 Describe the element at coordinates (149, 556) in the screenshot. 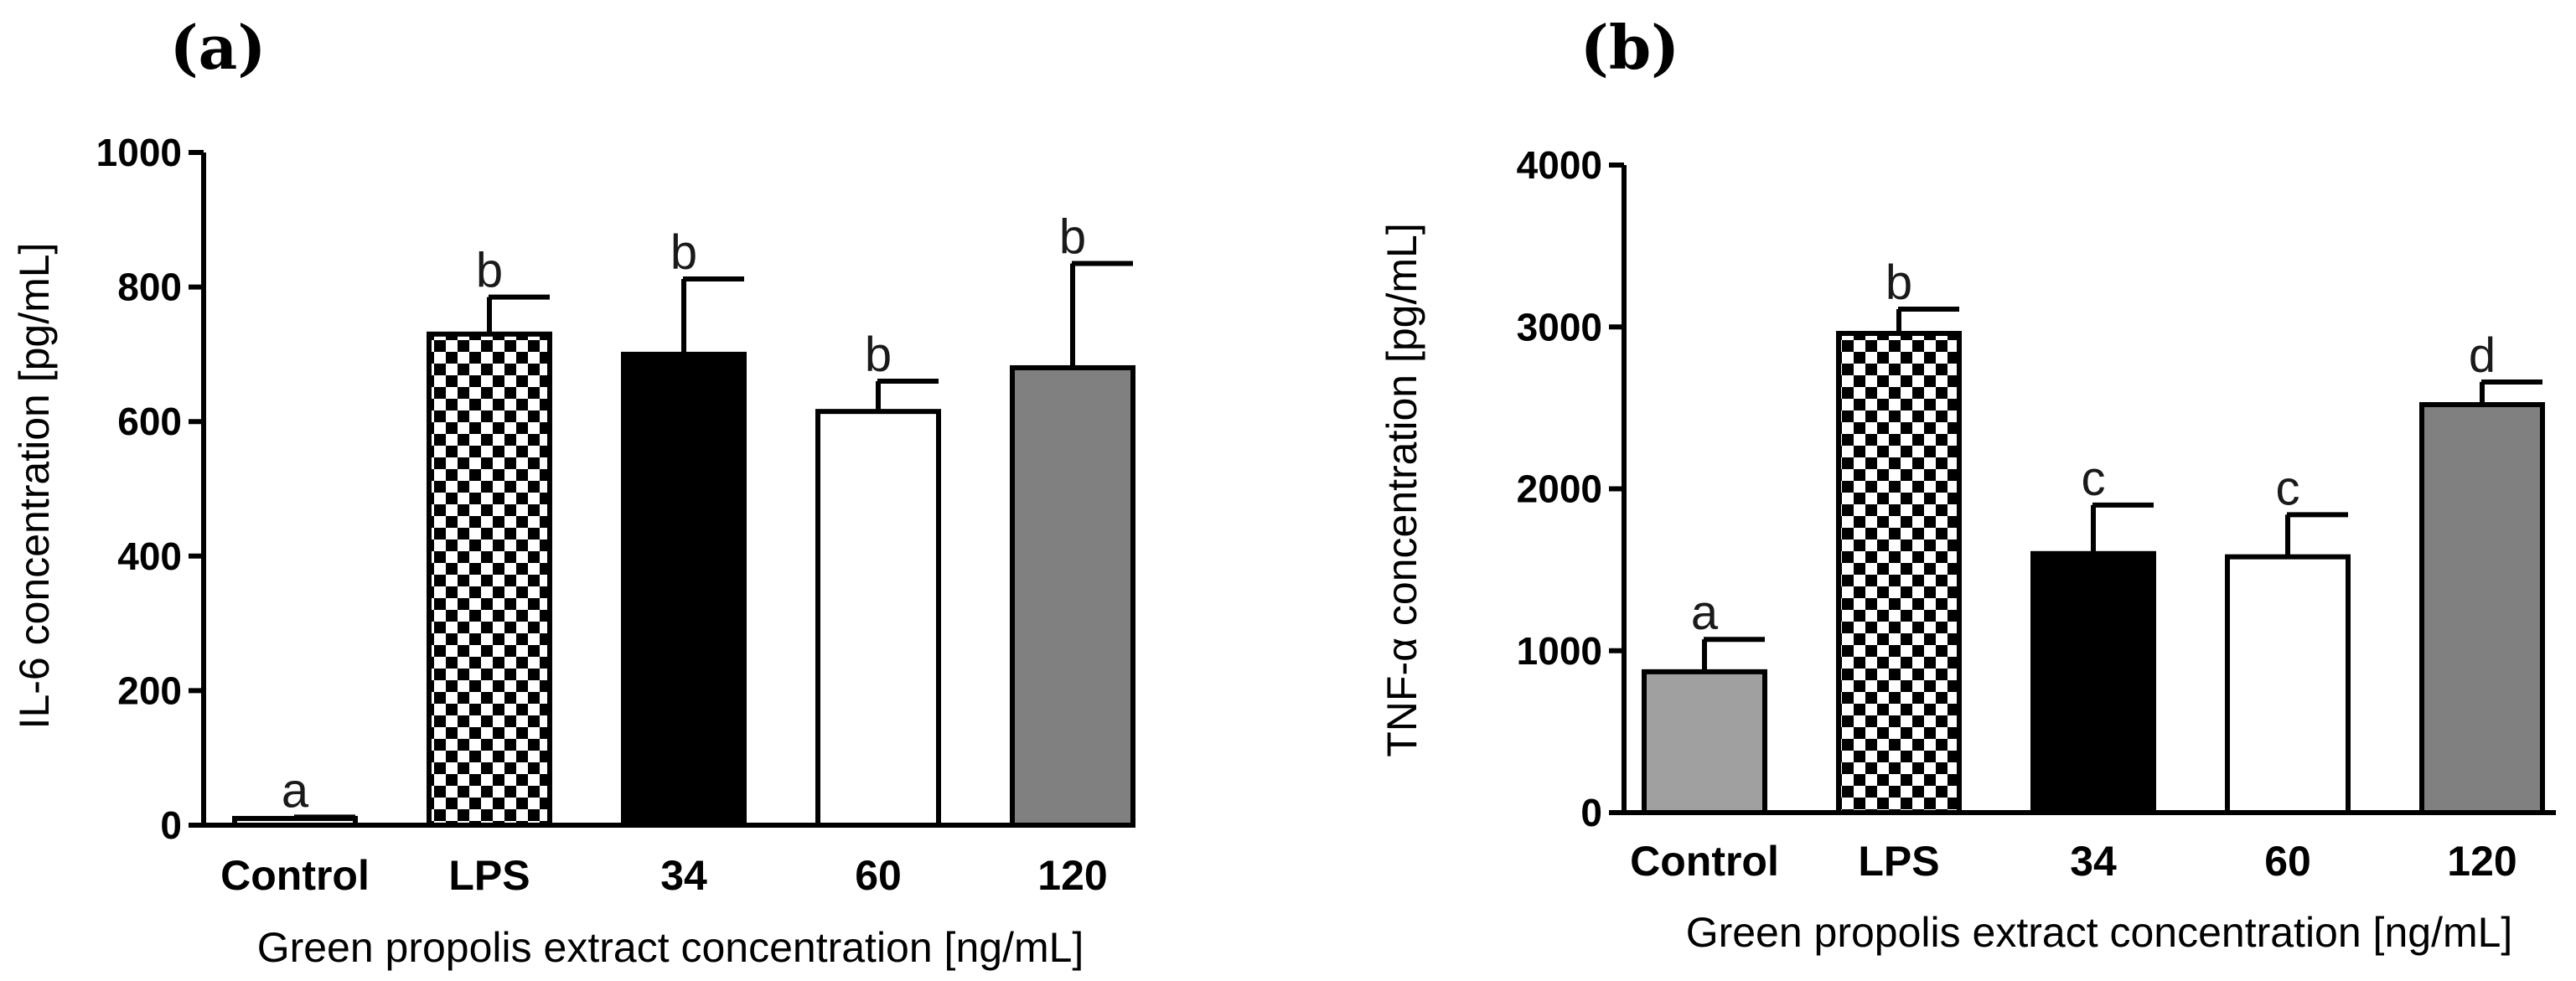

I see `y-tick-label: 400` at that location.